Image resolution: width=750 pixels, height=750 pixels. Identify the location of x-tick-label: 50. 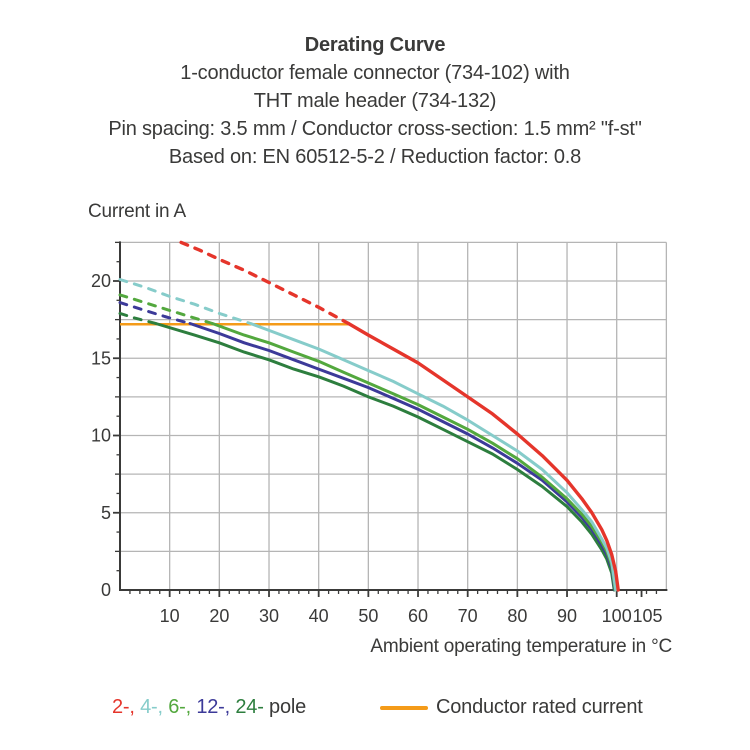
(368, 616).